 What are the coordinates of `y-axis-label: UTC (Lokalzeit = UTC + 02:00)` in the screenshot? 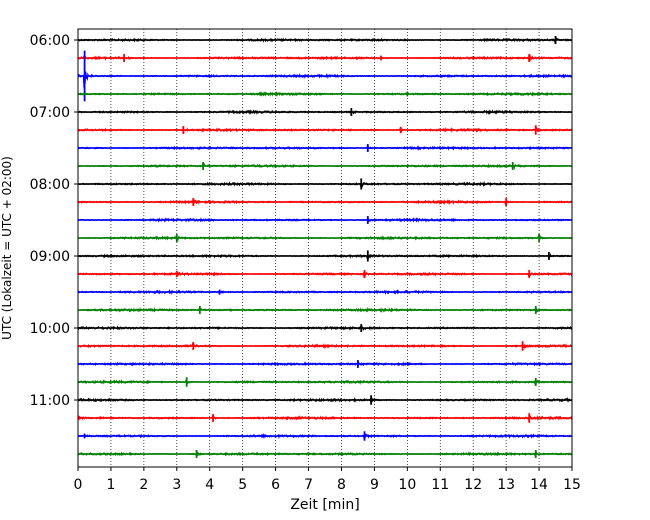 It's located at (7, 248).